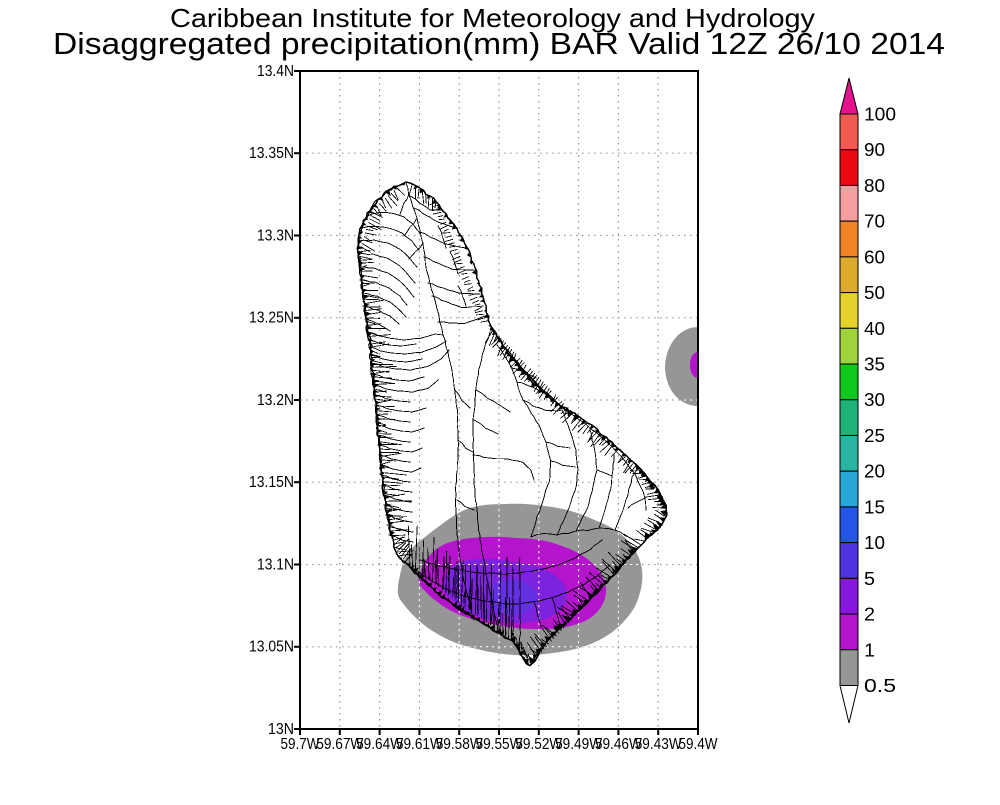 The height and width of the screenshot is (805, 1000). Describe the element at coordinates (275, 71) in the screenshot. I see `svg-text: 13.4N` at that location.